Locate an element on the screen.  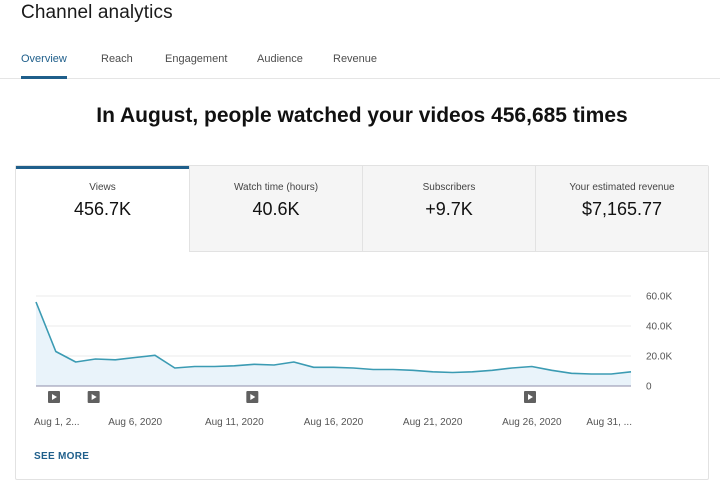
metric-value: 456.7K is located at coordinates (102, 209).